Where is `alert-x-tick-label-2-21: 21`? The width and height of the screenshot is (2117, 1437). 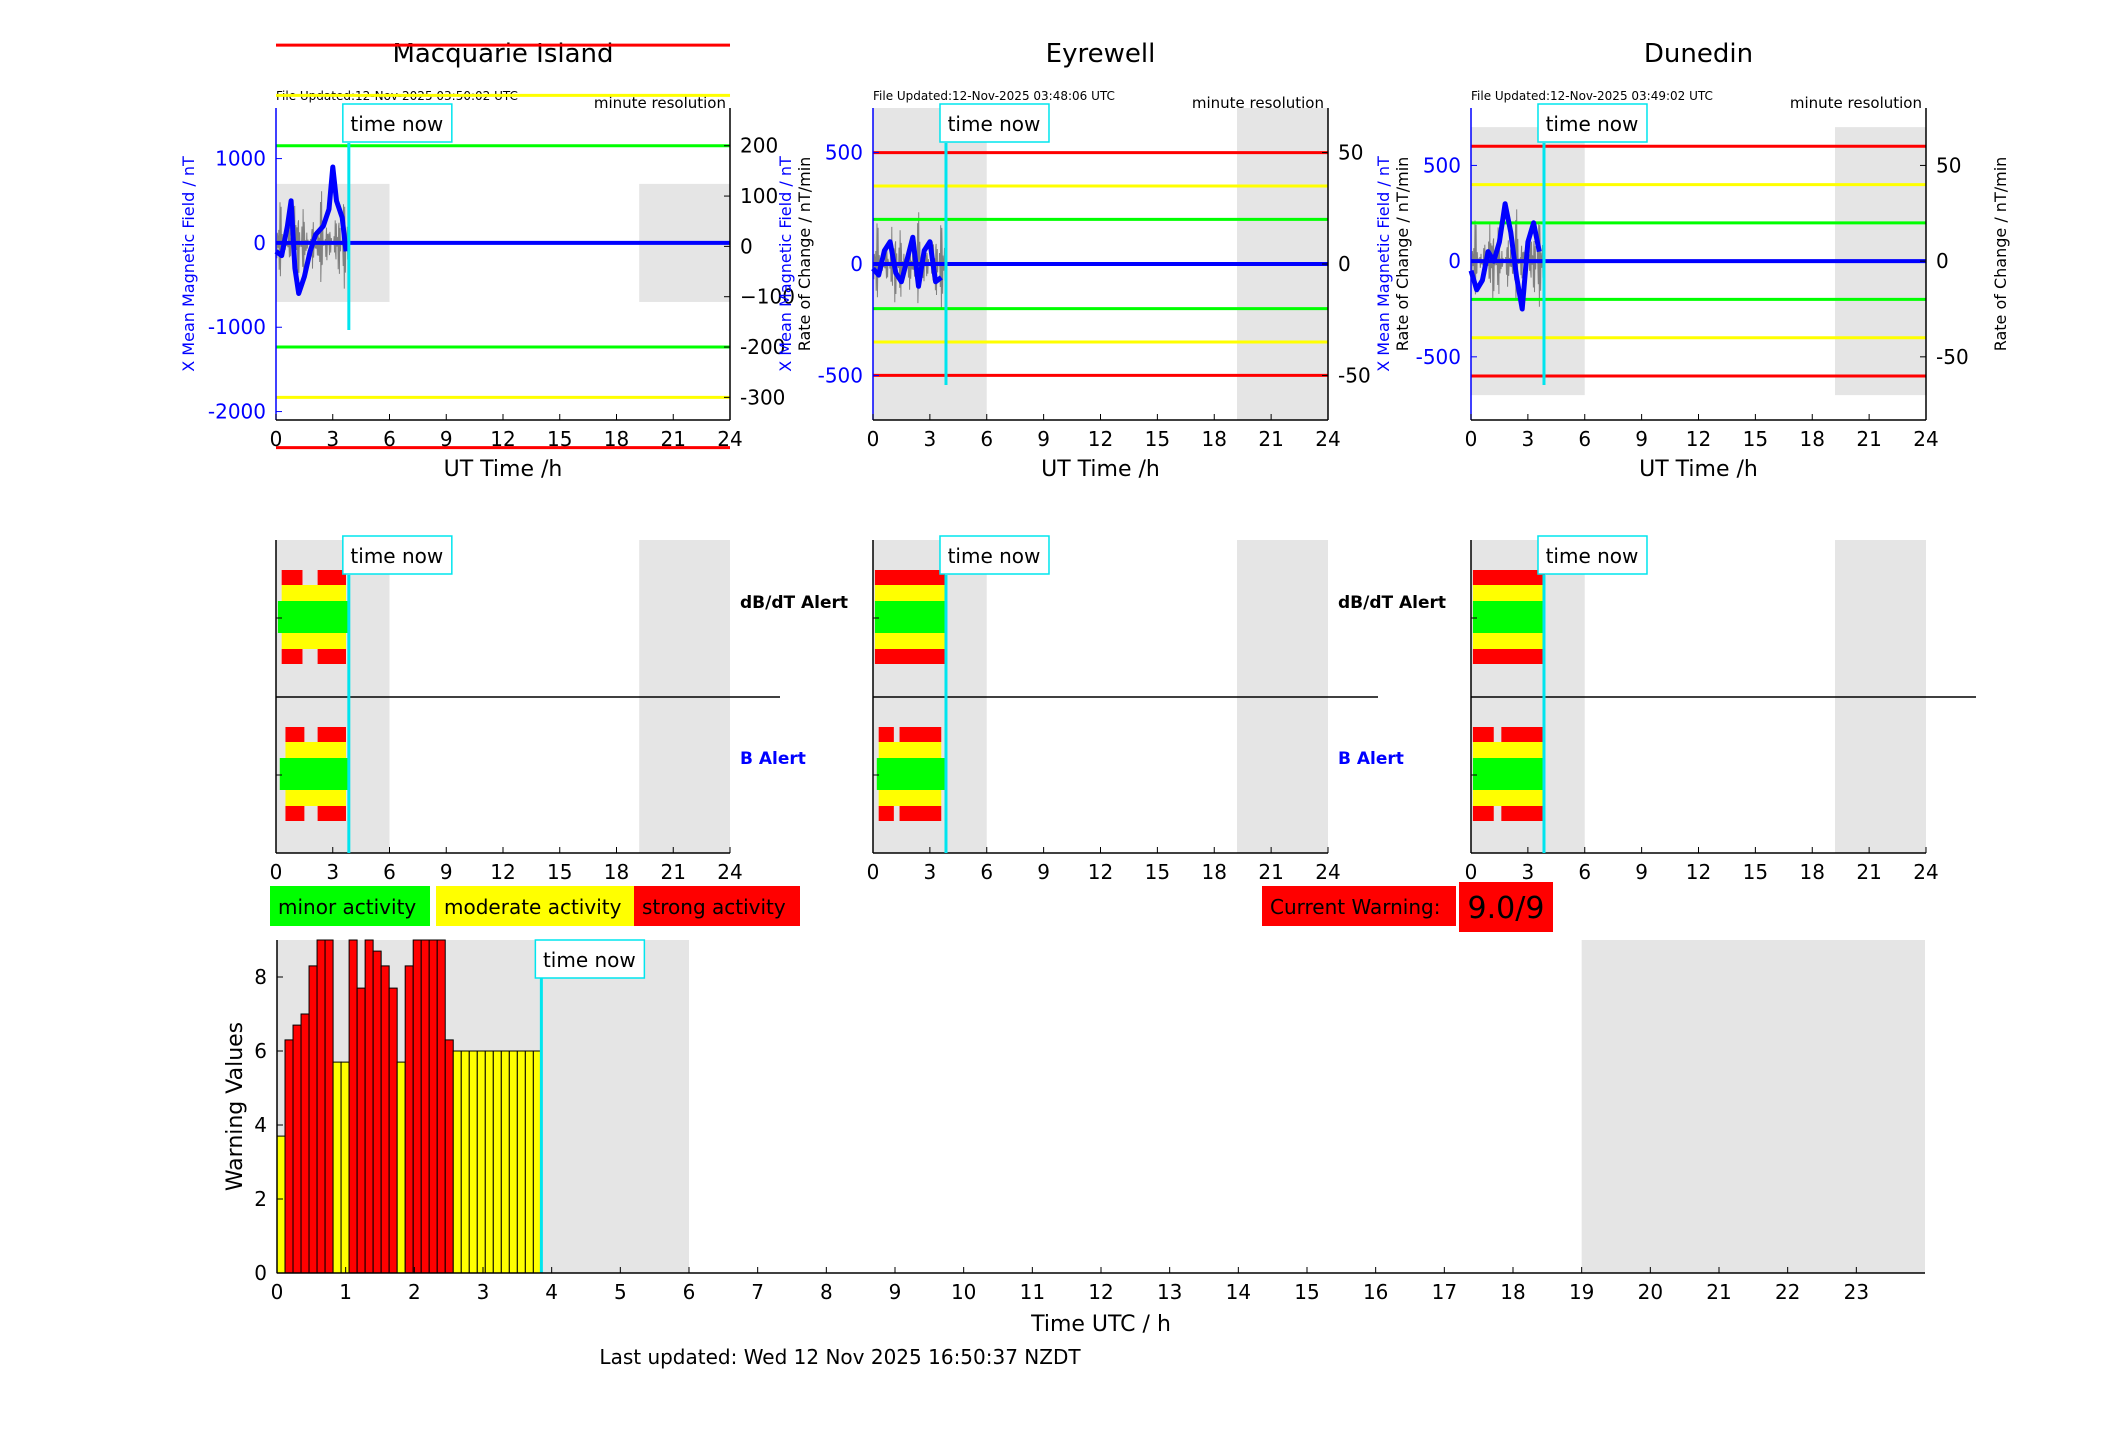 alert-x-tick-label-2-21: 21 is located at coordinates (1868, 872).